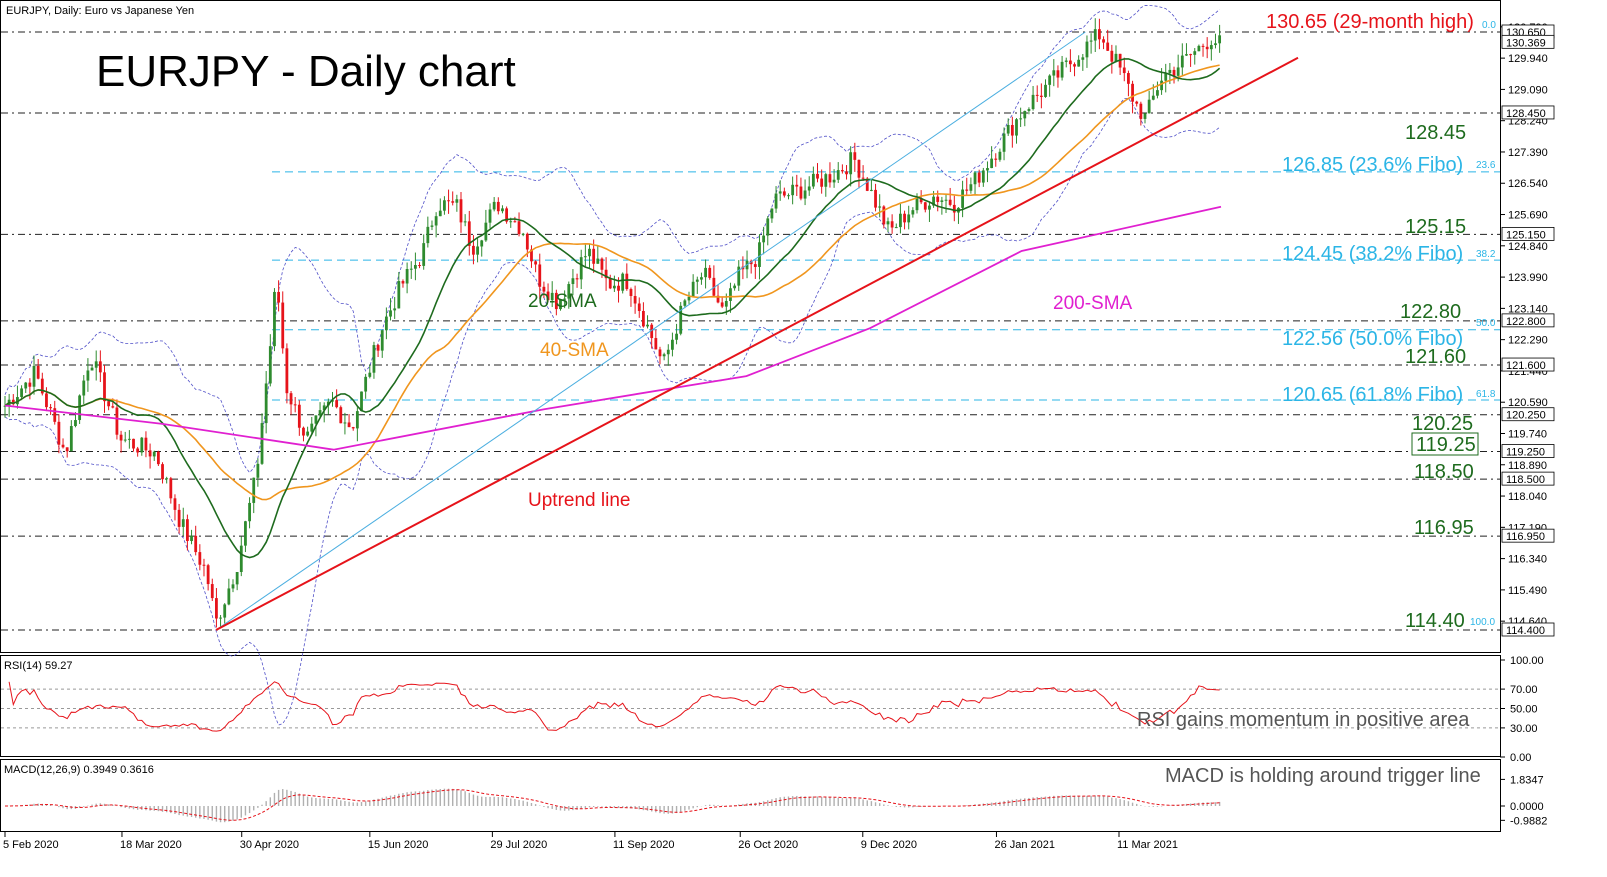  Describe the element at coordinates (1444, 528) in the screenshot. I see `level-116-95: 116.95` at that location.